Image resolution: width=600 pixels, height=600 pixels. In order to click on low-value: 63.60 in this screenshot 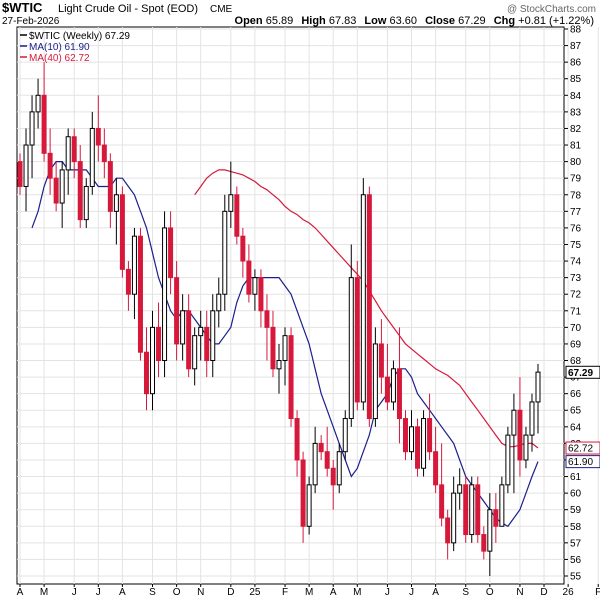, I will do `click(403, 21)`.